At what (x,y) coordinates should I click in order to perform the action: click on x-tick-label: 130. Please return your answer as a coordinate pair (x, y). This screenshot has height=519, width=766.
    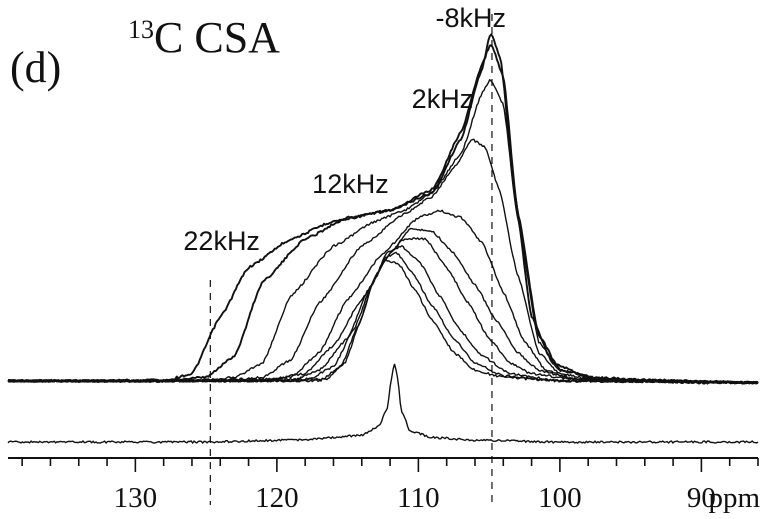
    Looking at the image, I should click on (136, 498).